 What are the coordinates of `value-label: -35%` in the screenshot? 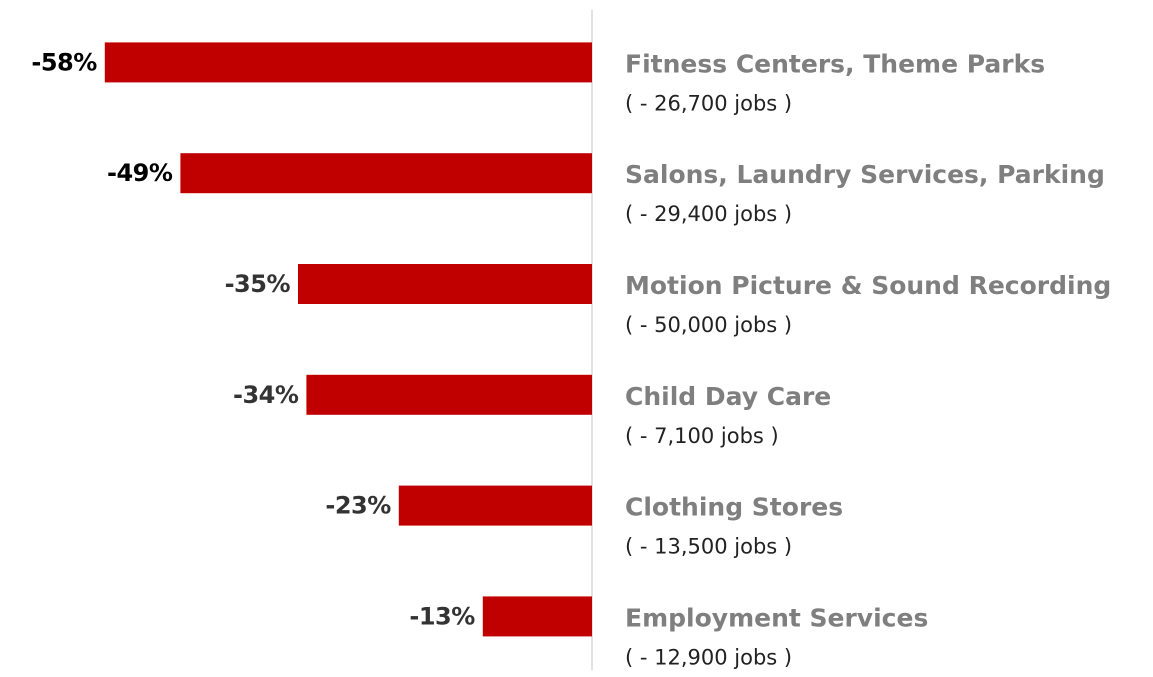 It's located at (258, 284).